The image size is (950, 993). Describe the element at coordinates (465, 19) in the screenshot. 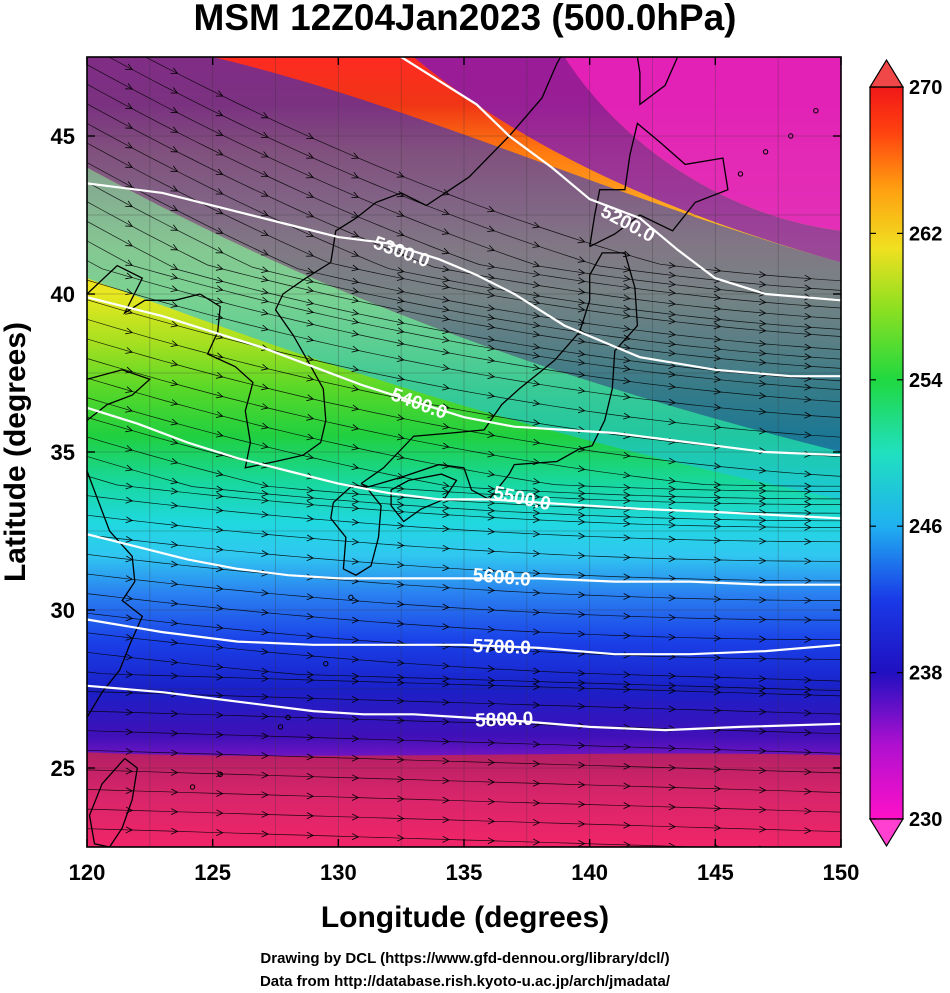

I see `chart-title: MSM 12Z04Jan2023 (500.0hPa)` at that location.